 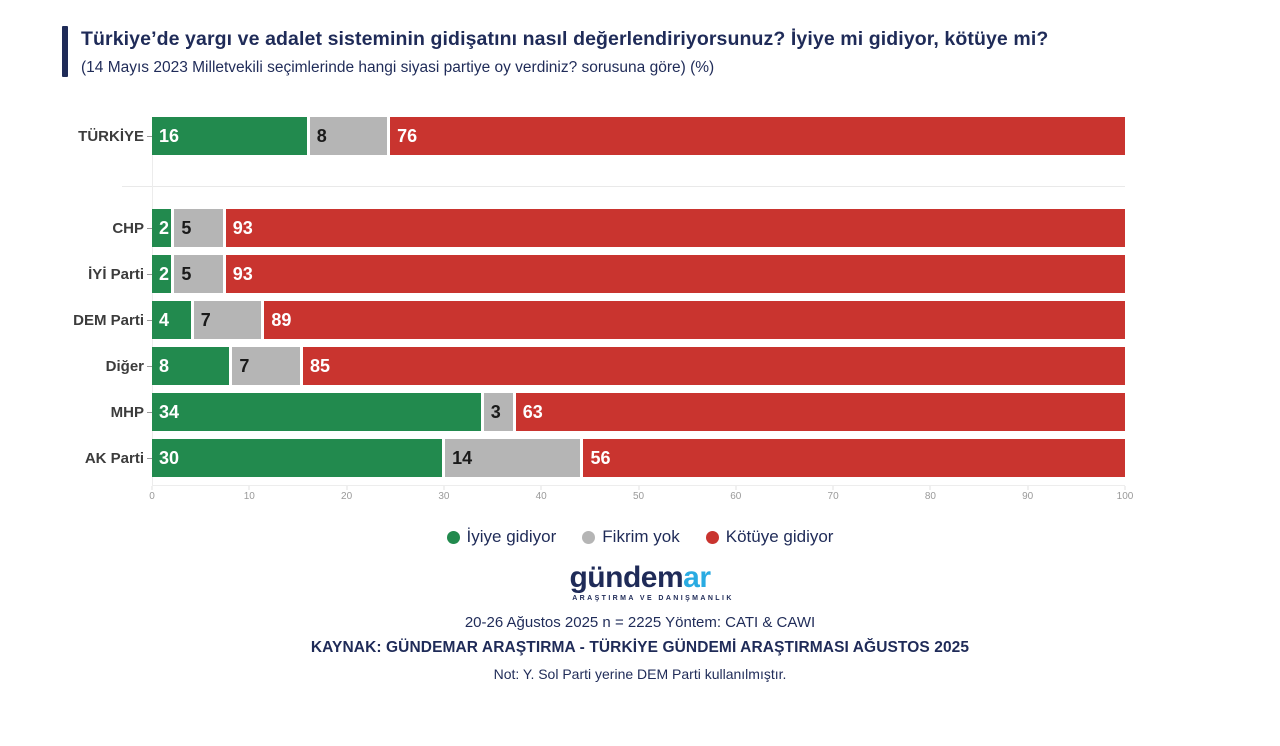 What do you see at coordinates (171, 320) in the screenshot?
I see `bar-segment: 4` at bounding box center [171, 320].